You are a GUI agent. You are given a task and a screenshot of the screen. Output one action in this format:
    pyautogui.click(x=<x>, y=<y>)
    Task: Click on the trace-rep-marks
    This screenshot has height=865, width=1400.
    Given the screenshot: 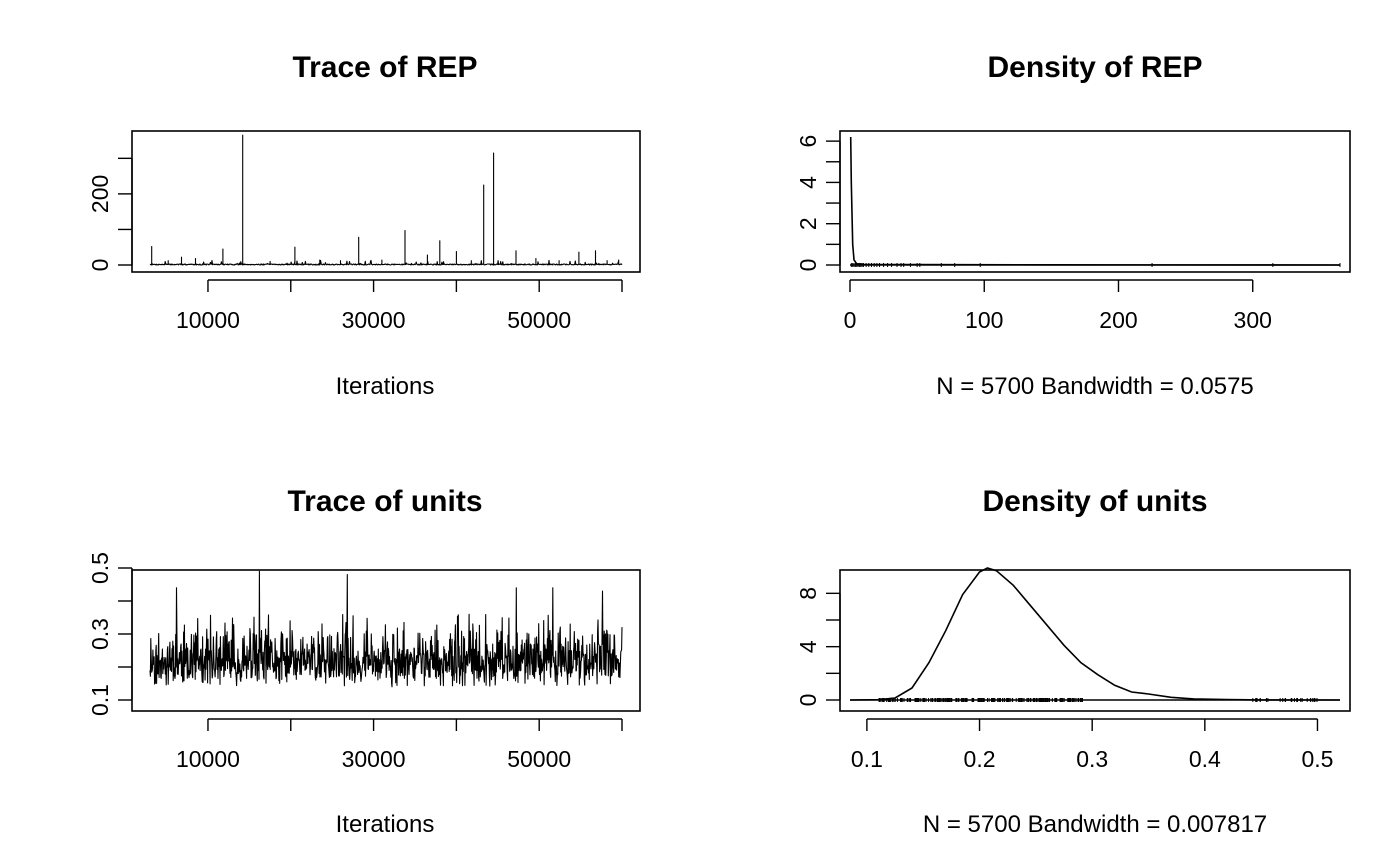 What is the action you would take?
    pyautogui.click(x=386, y=200)
    